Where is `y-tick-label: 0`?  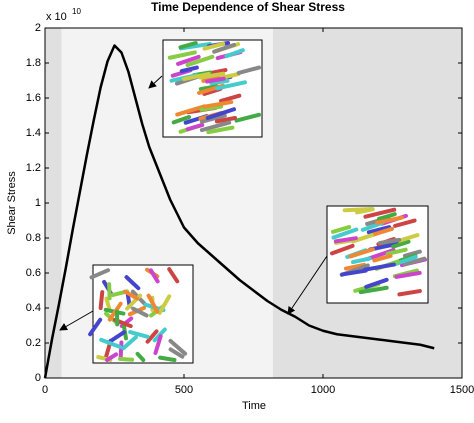
y-tick-label: 0 is located at coordinates (38, 378).